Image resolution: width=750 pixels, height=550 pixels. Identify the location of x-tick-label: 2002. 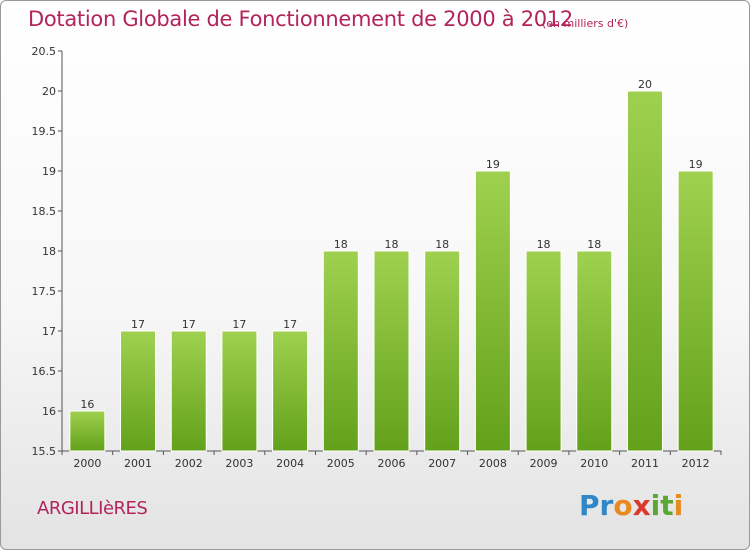
(189, 463).